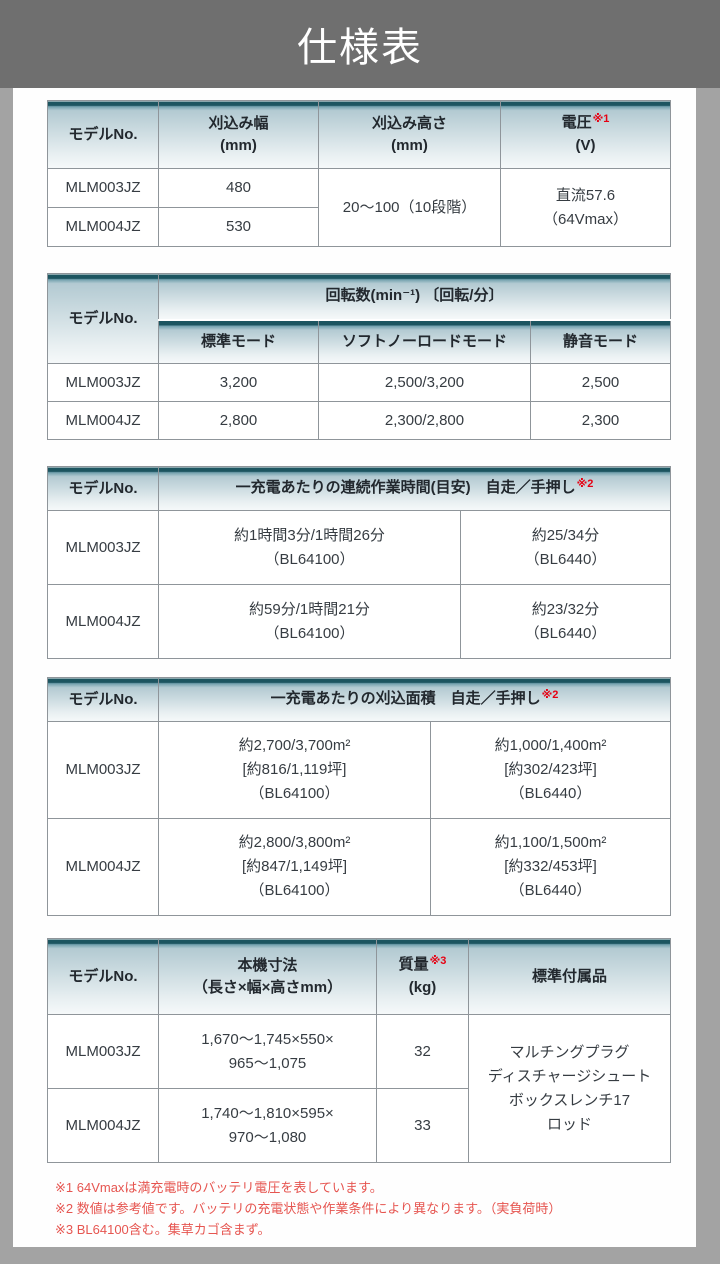  I want to click on table-row: MLM004JZ 1,740〜1,810×595× 970〜1,080 33, so click(359, 1125).